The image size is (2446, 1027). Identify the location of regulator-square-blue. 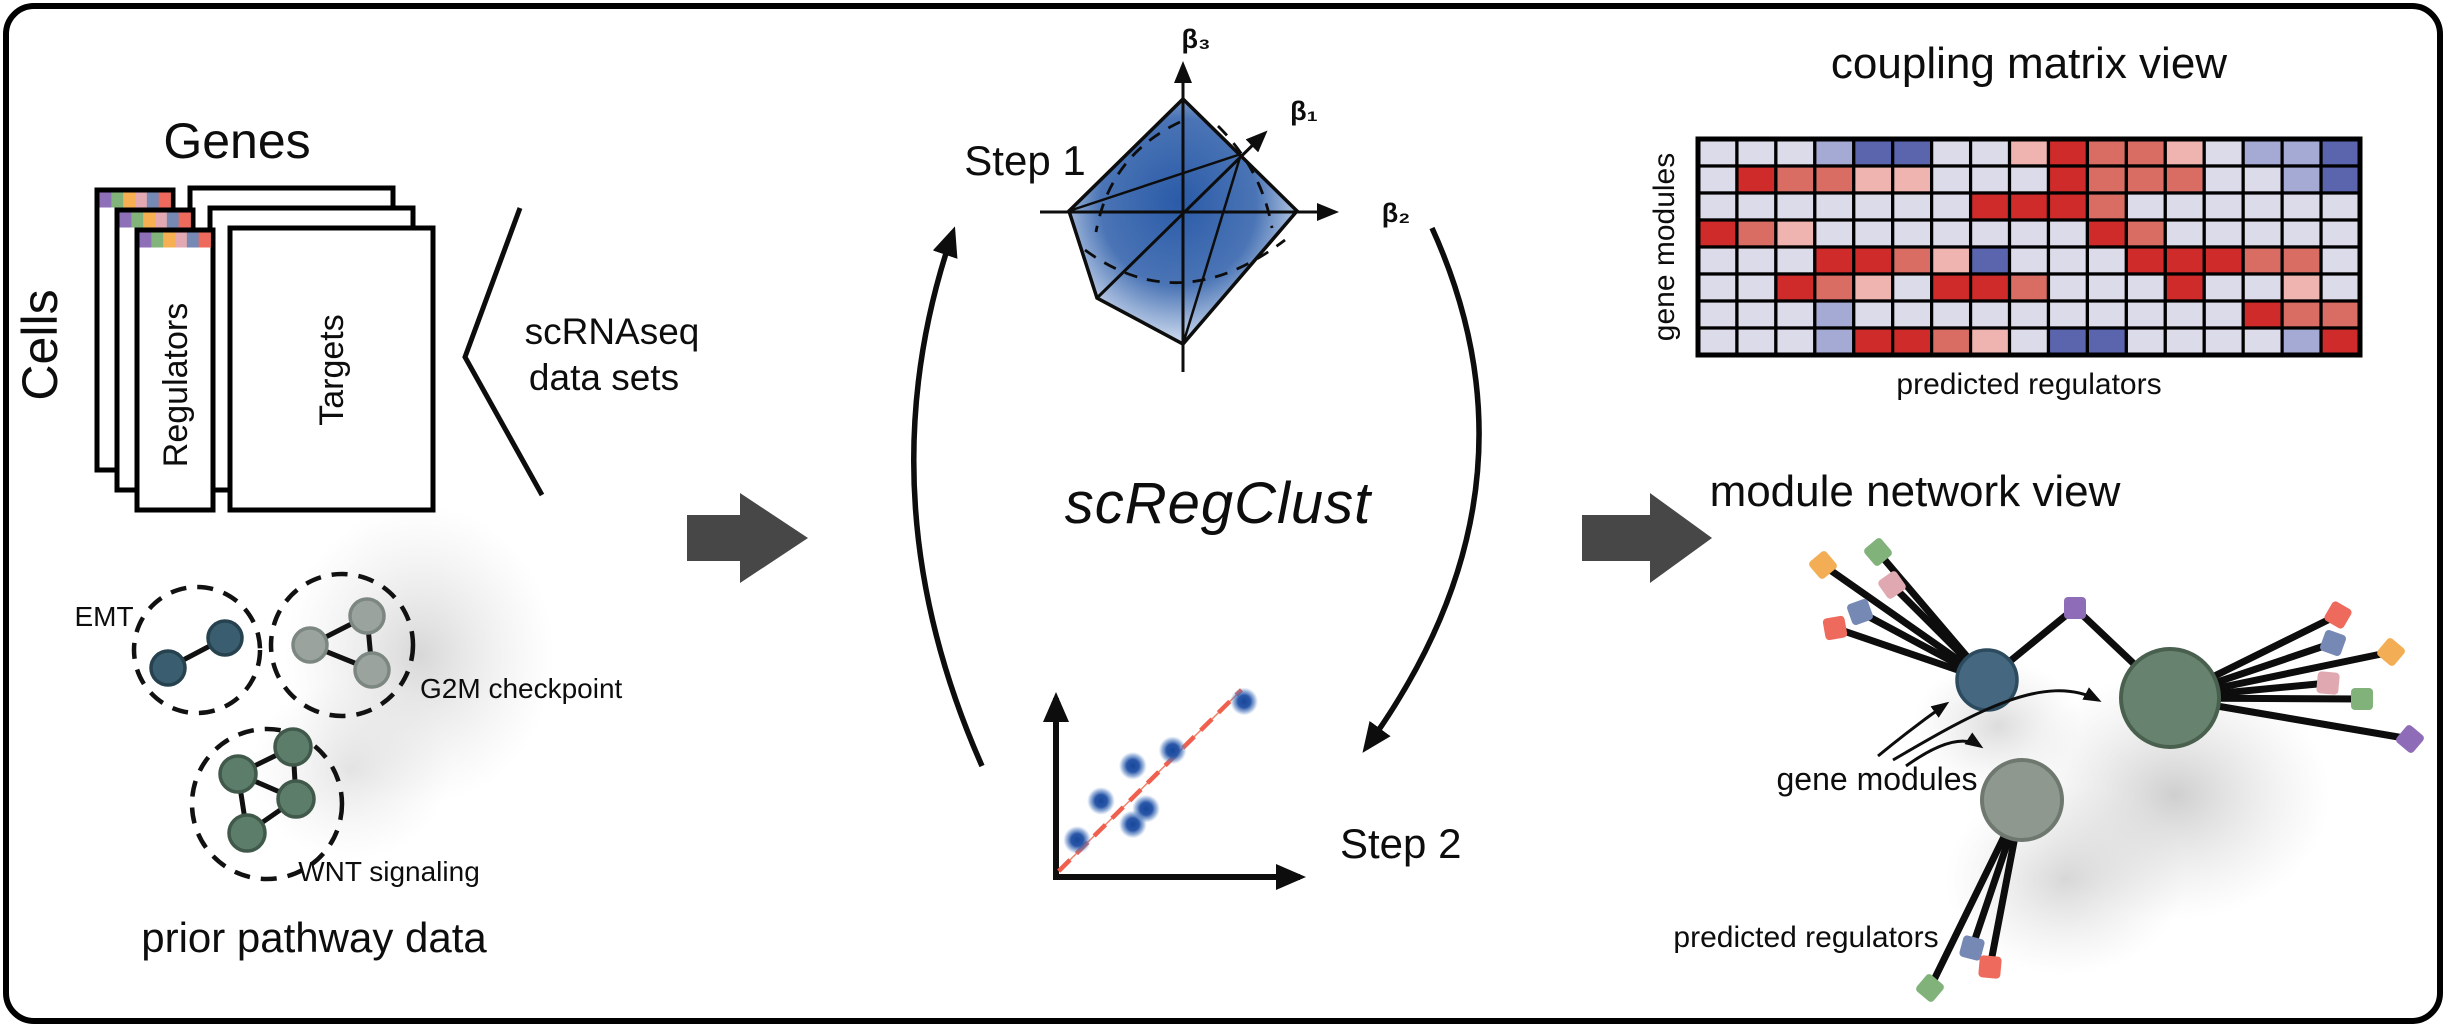
(1860, 612).